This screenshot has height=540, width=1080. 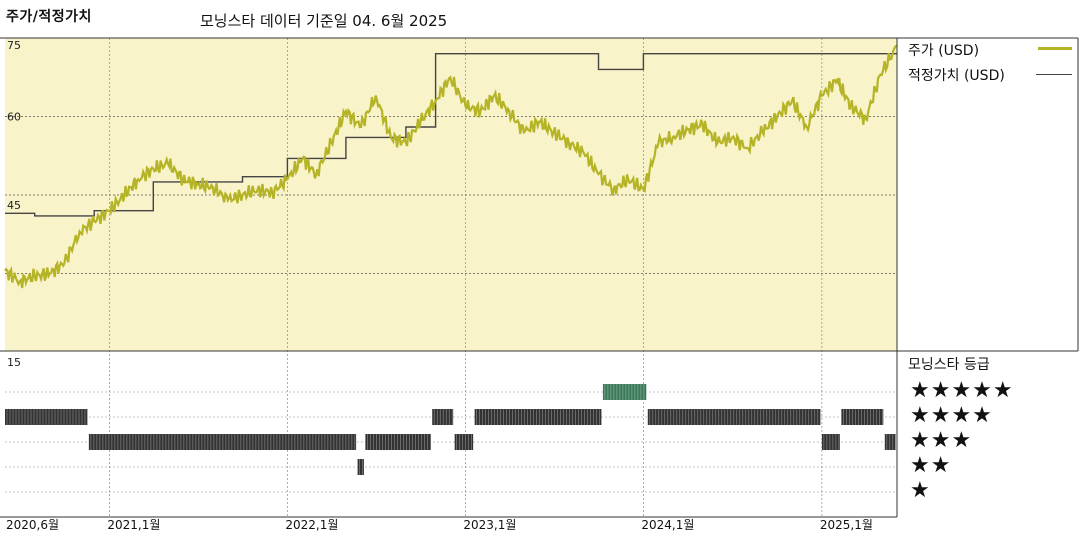 What do you see at coordinates (14, 362) in the screenshot?
I see `y-tick-label: 15` at bounding box center [14, 362].